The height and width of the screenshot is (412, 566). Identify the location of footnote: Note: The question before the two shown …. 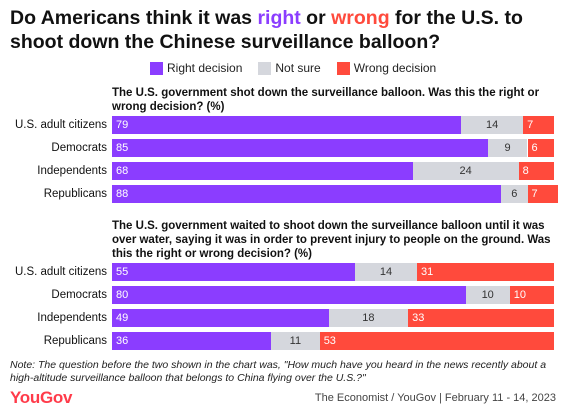
(278, 371).